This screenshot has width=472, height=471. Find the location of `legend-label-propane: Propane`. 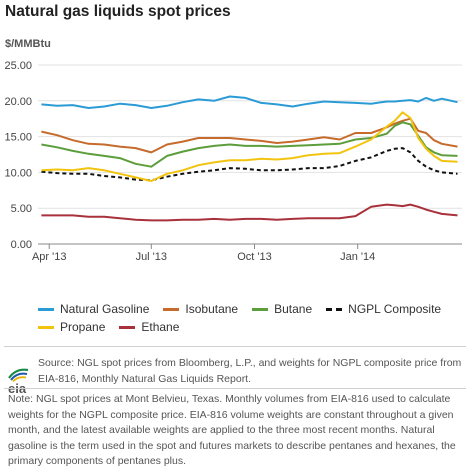

legend-label-propane: Propane is located at coordinates (83, 327).